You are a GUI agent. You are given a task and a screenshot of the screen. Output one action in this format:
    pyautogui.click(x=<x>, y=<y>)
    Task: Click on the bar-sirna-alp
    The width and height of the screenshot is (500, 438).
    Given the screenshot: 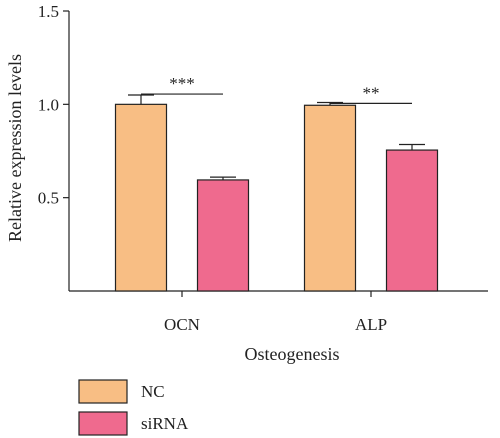 What is the action you would take?
    pyautogui.click(x=412, y=220)
    